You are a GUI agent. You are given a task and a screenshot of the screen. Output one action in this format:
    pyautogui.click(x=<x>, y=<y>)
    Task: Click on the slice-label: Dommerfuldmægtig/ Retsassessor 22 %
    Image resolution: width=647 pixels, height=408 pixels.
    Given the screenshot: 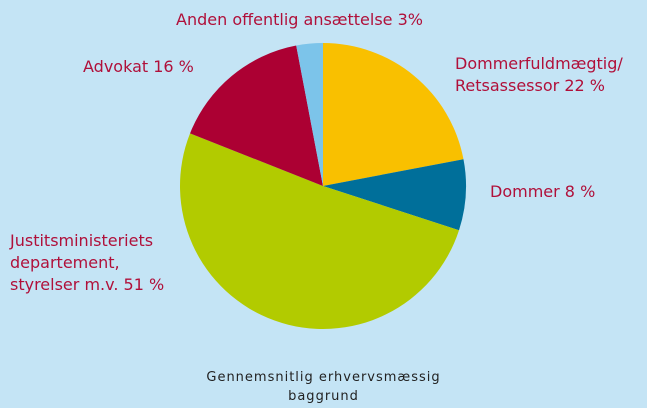 What is the action you would take?
    pyautogui.click(x=539, y=75)
    